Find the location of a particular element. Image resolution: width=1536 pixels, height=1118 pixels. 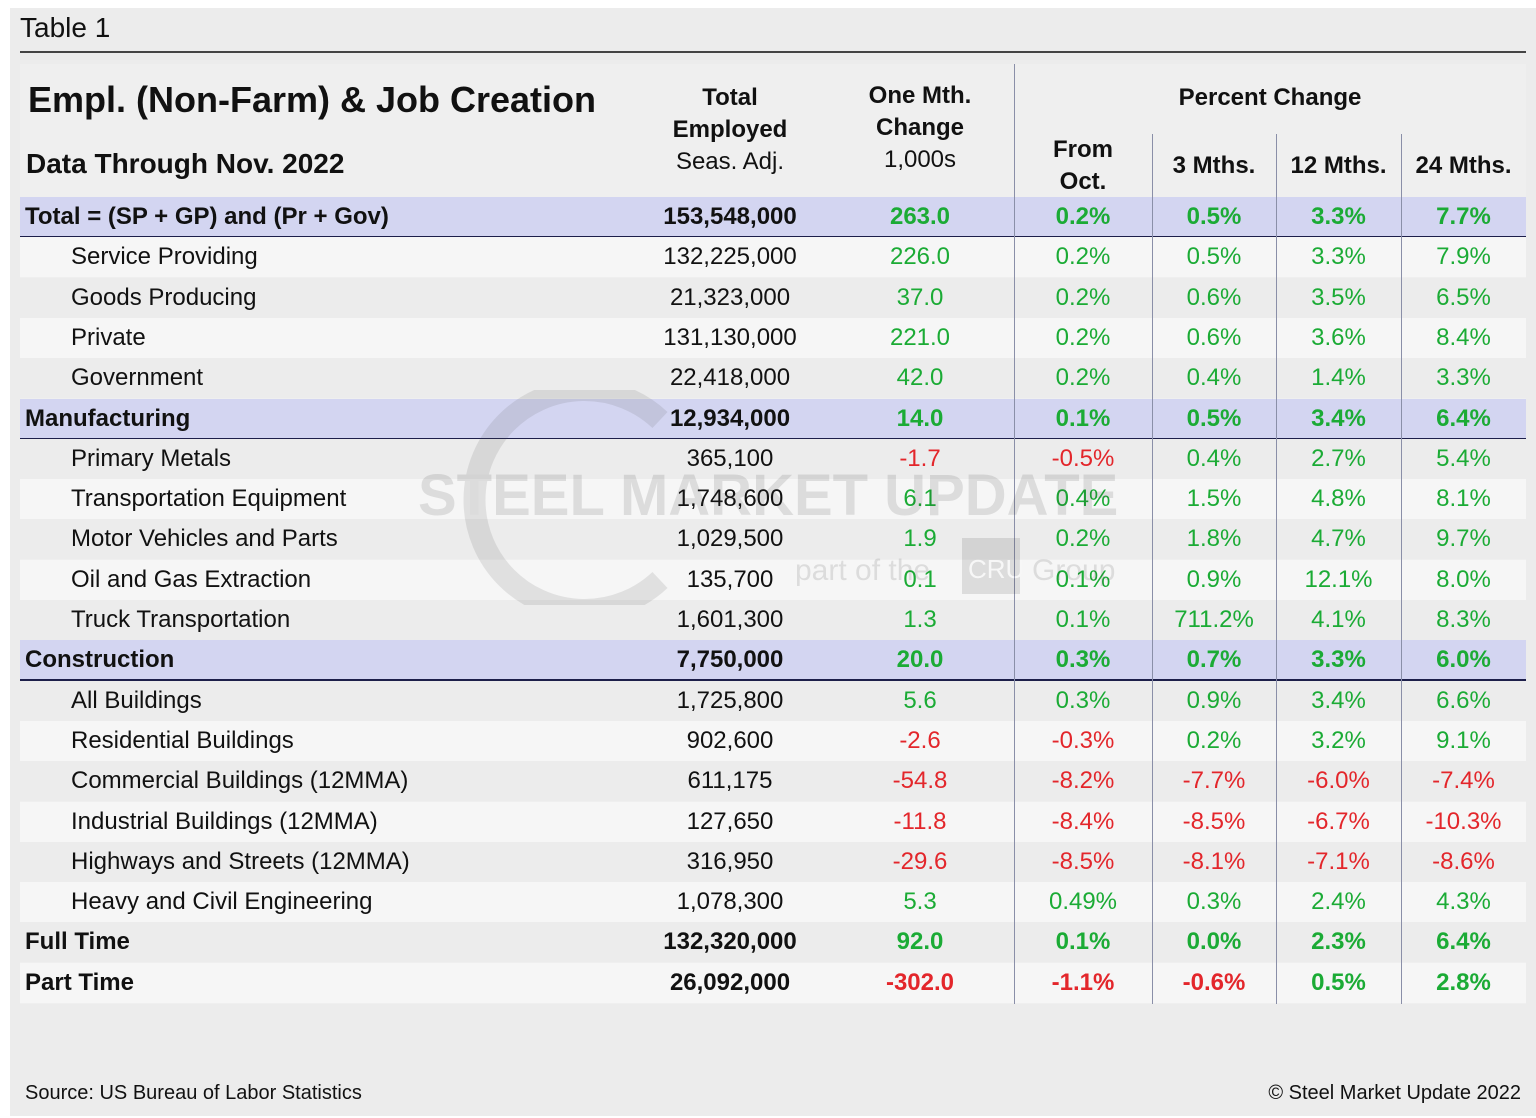

cell-chg: 5.6 is located at coordinates (920, 700).